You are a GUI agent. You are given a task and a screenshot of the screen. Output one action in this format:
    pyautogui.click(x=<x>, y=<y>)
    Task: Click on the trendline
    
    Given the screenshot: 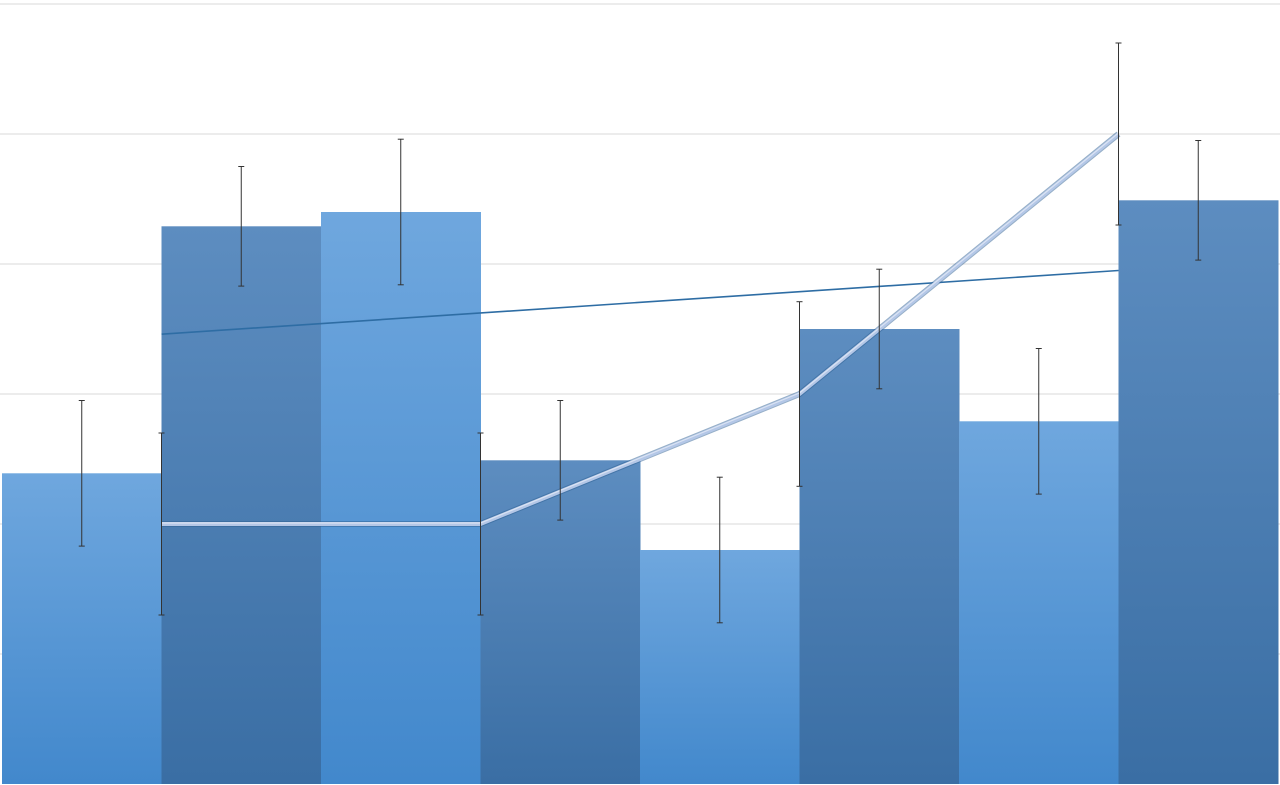 What is the action you would take?
    pyautogui.click(x=640, y=302)
    